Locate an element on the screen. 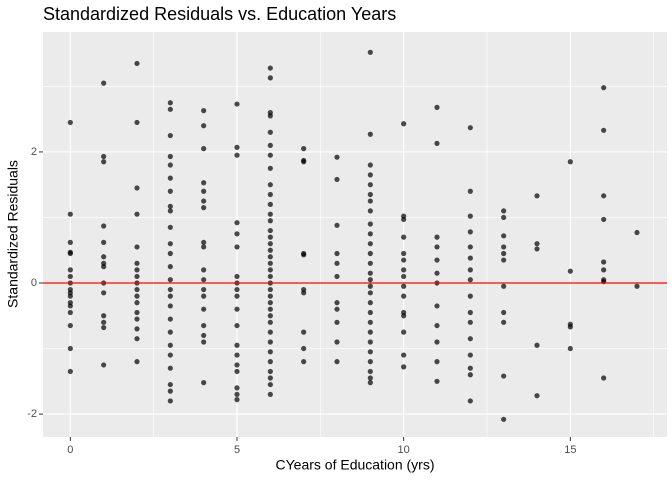 The width and height of the screenshot is (672, 480). x-tick-label: 0 is located at coordinates (70, 450).